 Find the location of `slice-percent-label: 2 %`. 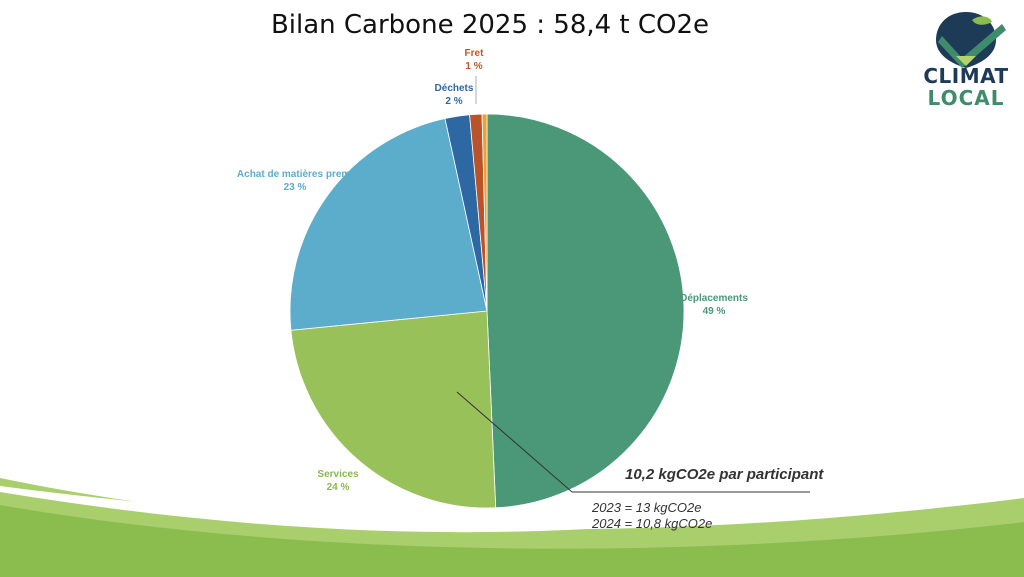

slice-percent-label: 2 % is located at coordinates (453, 101).